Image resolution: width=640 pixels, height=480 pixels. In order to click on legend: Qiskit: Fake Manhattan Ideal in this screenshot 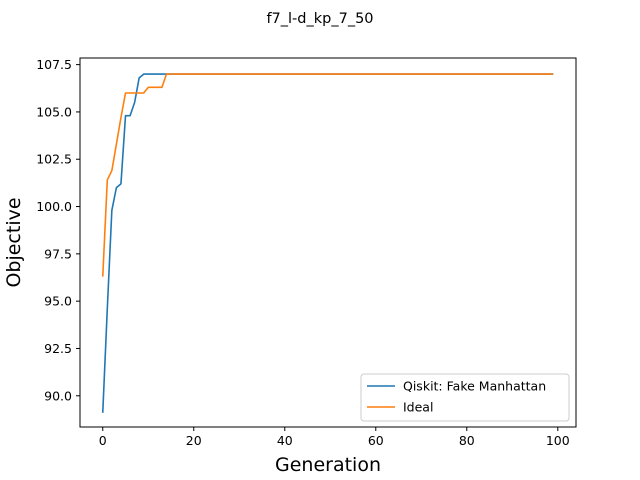, I will do `click(465, 397)`.